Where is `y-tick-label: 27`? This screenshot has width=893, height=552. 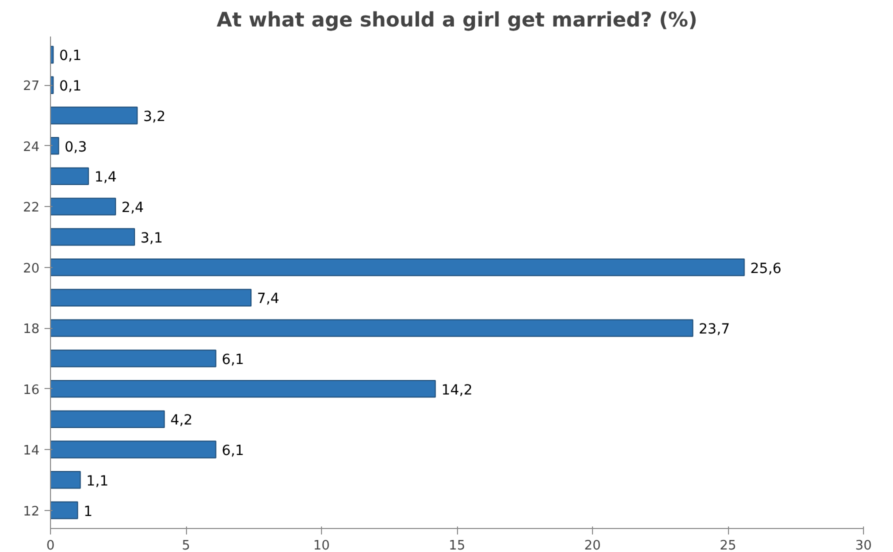
y-tick-label: 27 is located at coordinates (31, 86).